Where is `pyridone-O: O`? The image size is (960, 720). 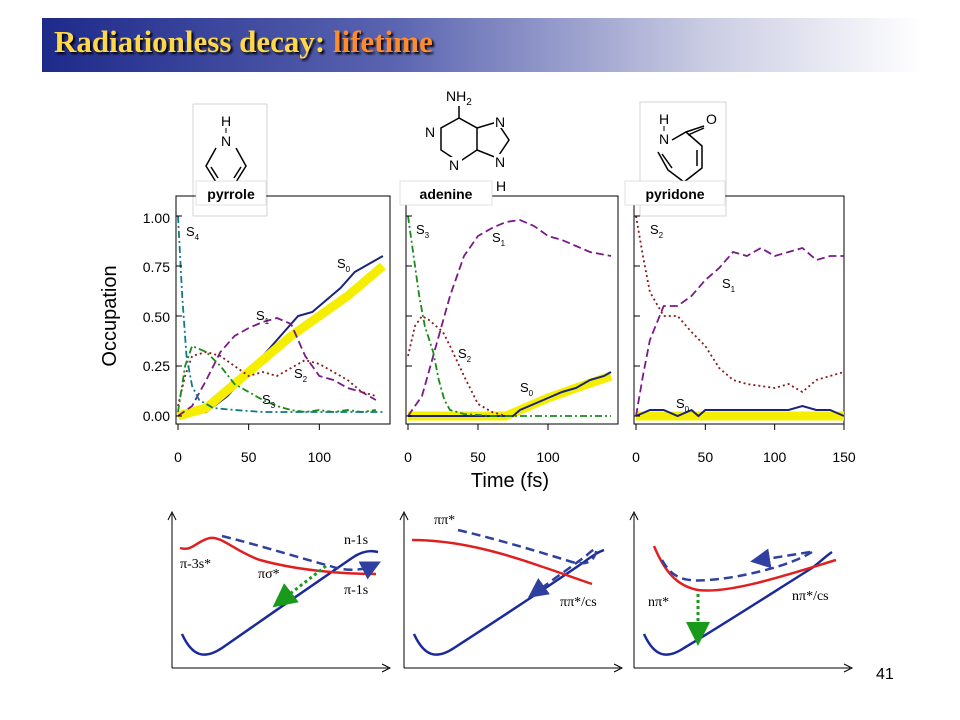
pyridone-O: O is located at coordinates (711, 119).